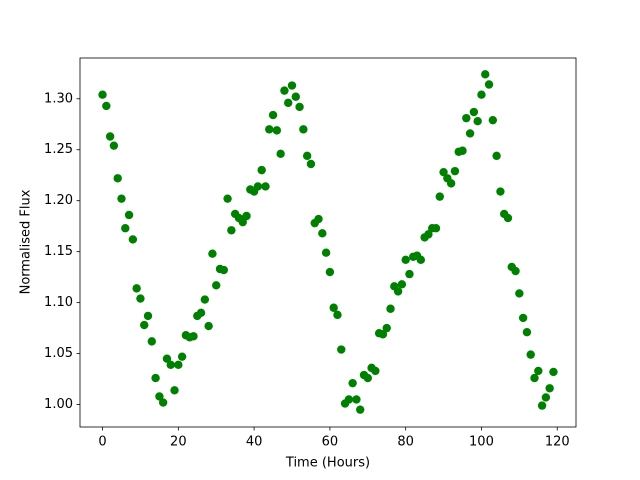 This screenshot has width=640, height=480. I want to click on x-axis-label: Time (Hours), so click(327, 463).